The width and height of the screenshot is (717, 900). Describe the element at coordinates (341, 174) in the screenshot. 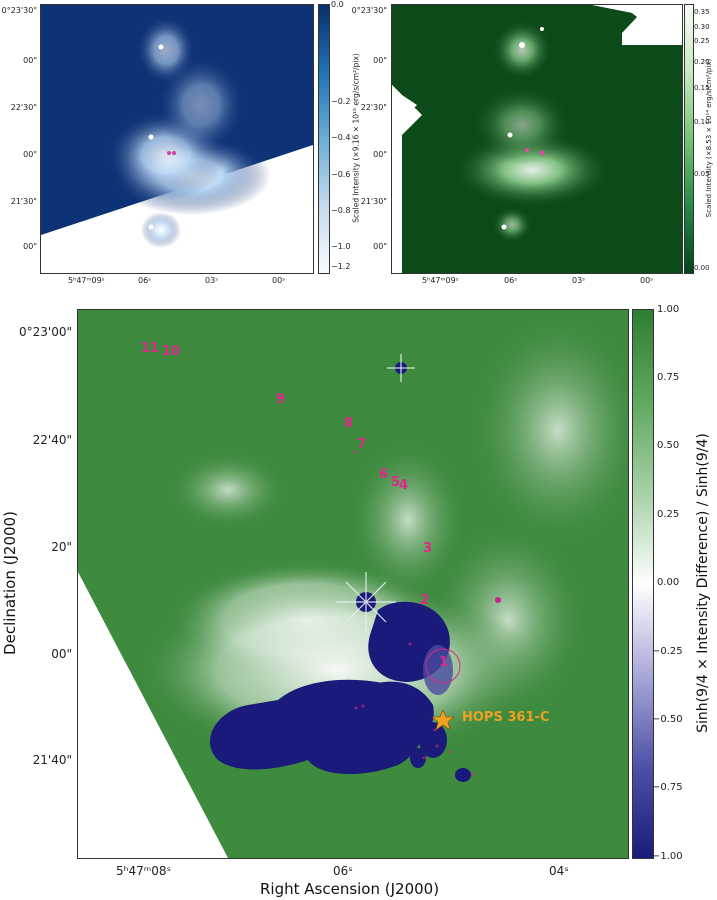

I see `cbar-tick: −0.6` at that location.